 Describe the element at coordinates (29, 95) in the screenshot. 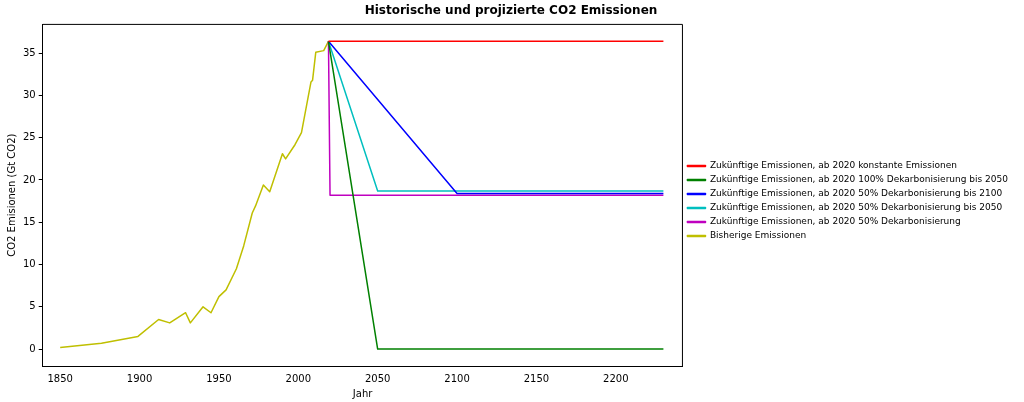

I see `y-tick-label: 30` at that location.